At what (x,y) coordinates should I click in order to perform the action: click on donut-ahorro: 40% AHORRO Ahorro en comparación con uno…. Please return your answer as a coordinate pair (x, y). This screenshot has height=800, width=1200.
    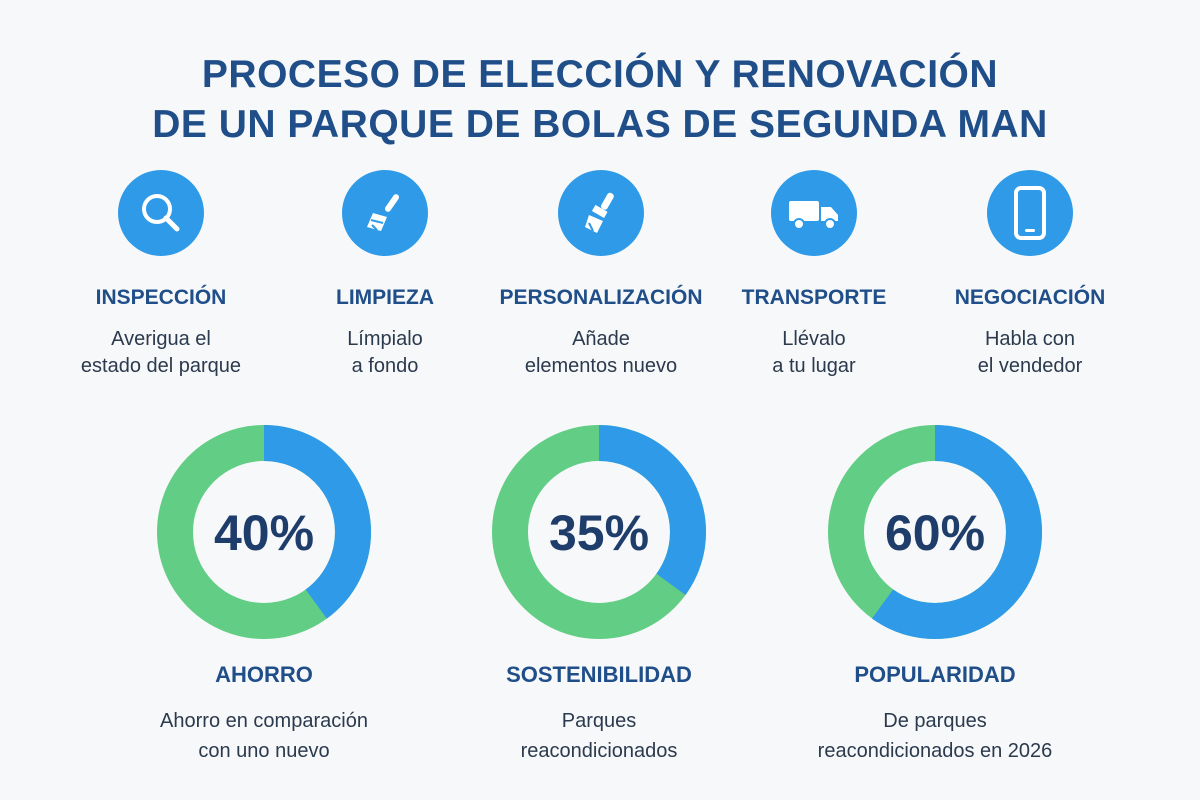
    Looking at the image, I should click on (264, 594).